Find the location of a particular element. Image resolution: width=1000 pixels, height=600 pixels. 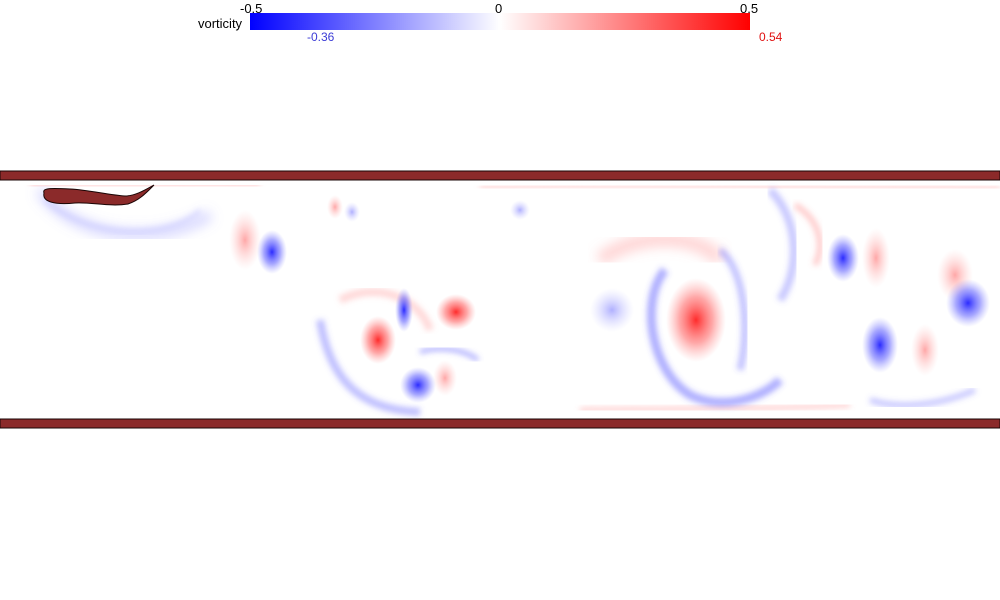

colorbar-gradient is located at coordinates (500, 21).